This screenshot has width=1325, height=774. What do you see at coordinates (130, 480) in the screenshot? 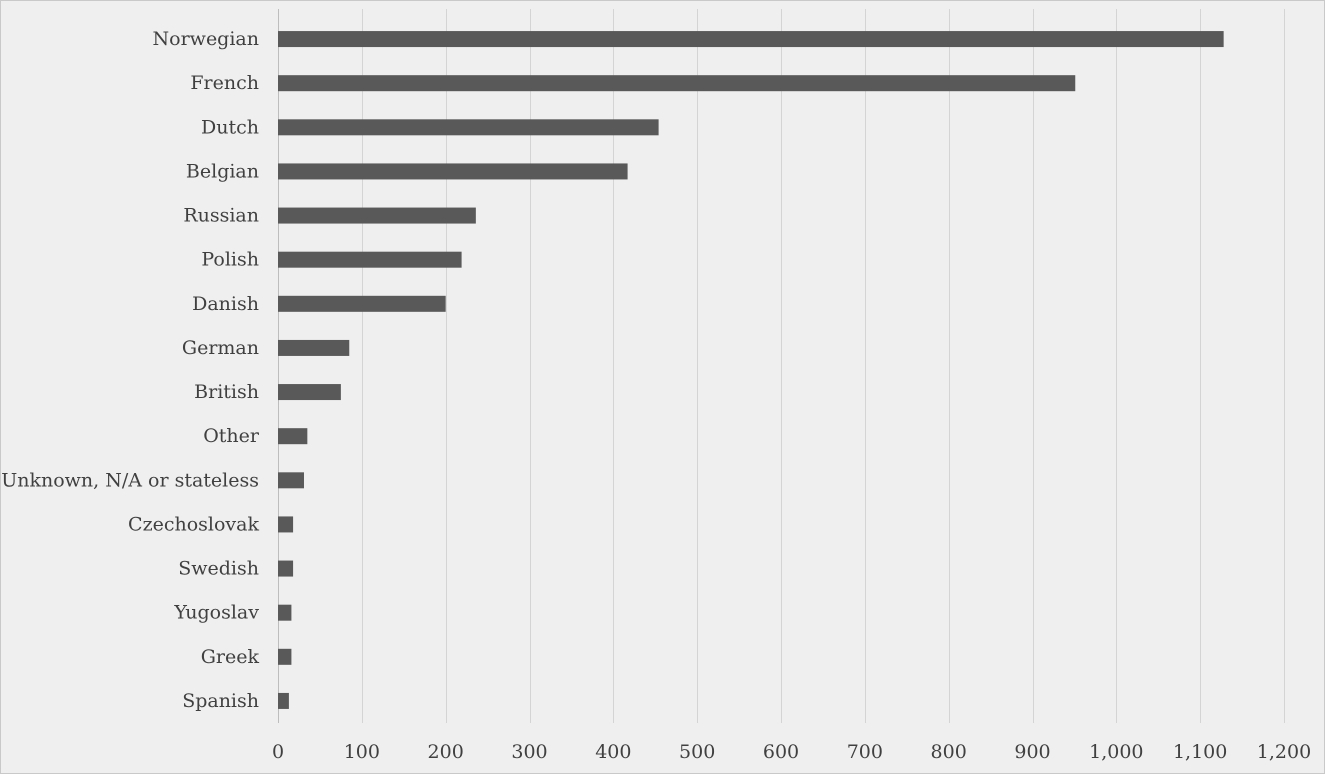
I see `category-label: Unknown, N/A or stateless` at bounding box center [130, 480].